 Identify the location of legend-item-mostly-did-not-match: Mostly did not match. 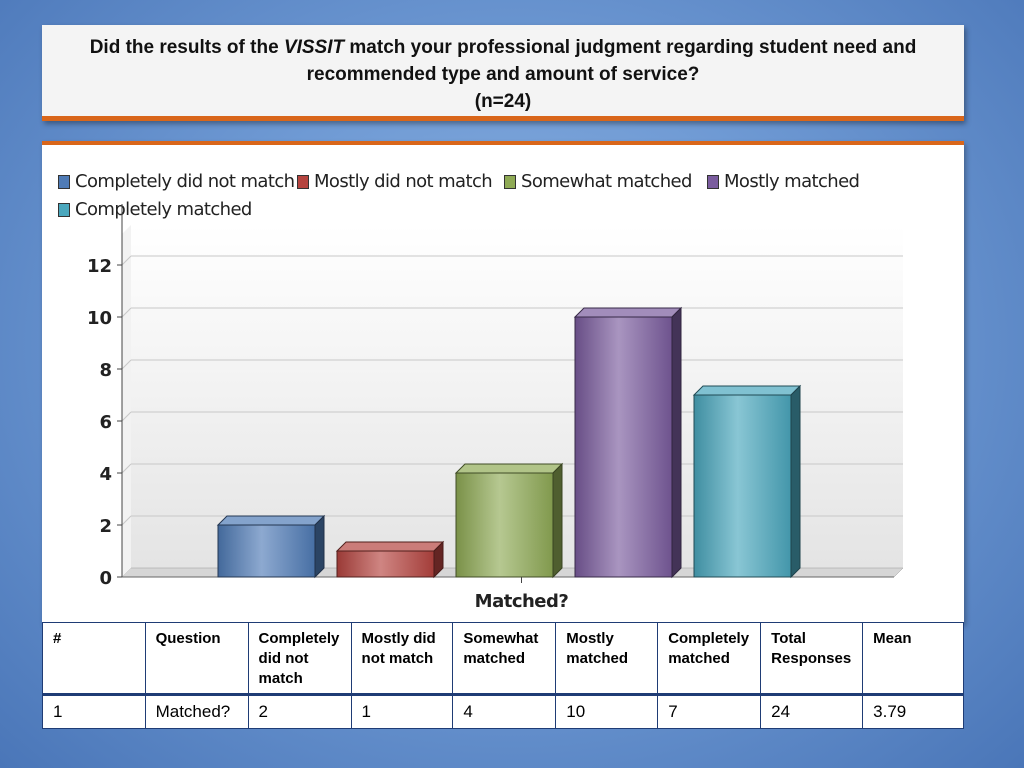
(395, 181).